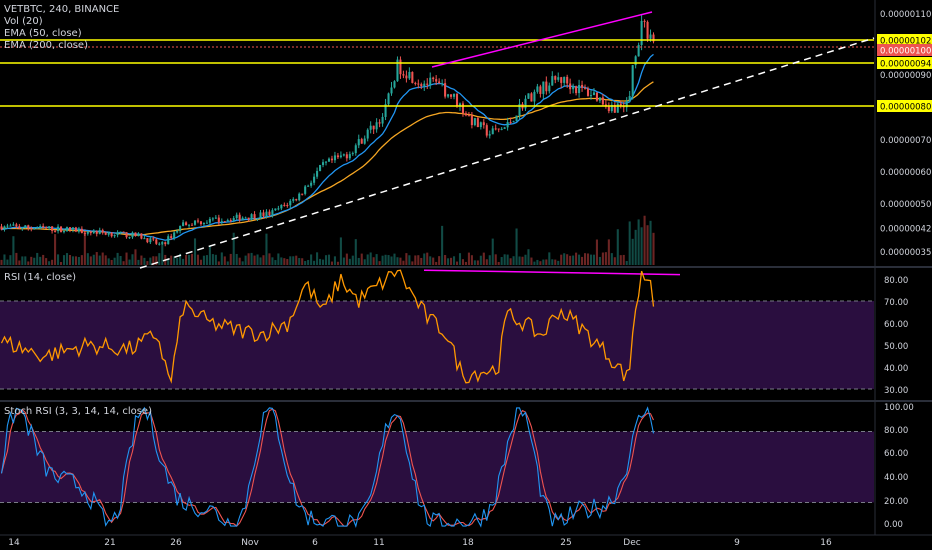 This screenshot has height=550, width=932. What do you see at coordinates (78, 411) in the screenshot?
I see `stoch-label: Stoch RSI (3, 3, 14, 14, close)` at bounding box center [78, 411].